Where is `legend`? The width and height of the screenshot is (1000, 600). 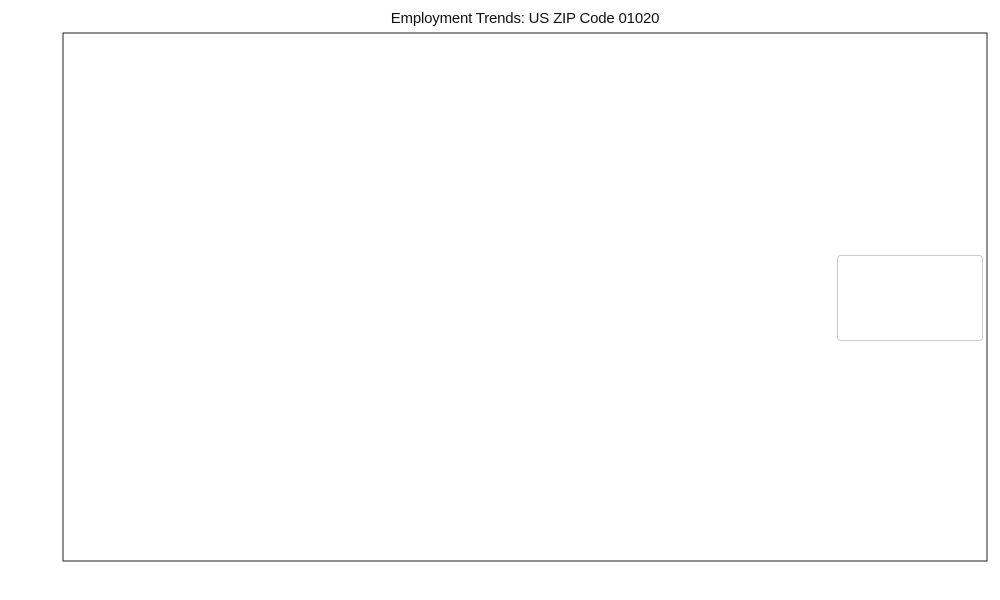 legend is located at coordinates (910, 298).